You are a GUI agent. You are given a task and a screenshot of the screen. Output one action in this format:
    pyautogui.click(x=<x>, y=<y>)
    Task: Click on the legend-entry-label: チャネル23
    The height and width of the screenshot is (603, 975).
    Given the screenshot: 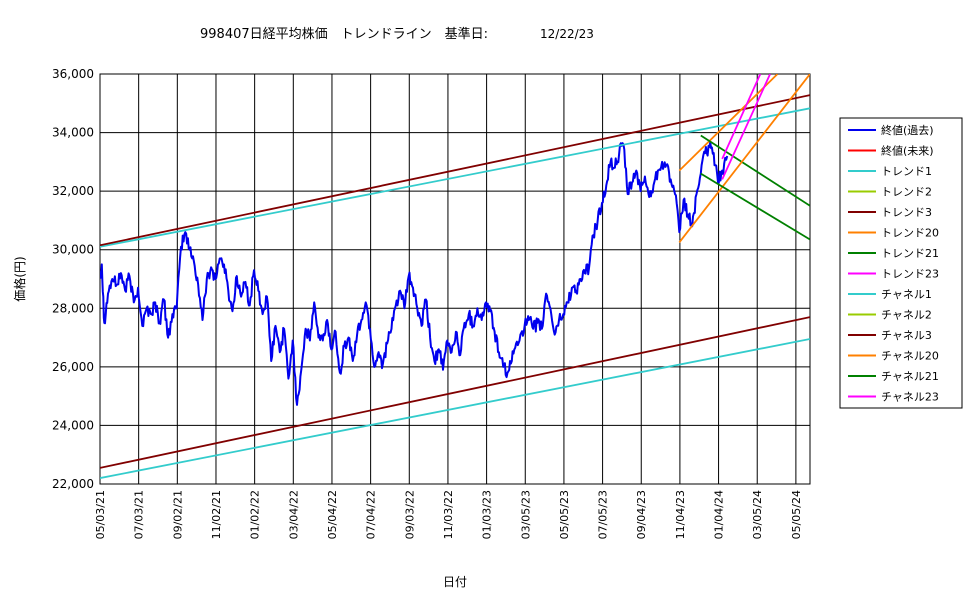 What is the action you would take?
    pyautogui.click(x=910, y=397)
    